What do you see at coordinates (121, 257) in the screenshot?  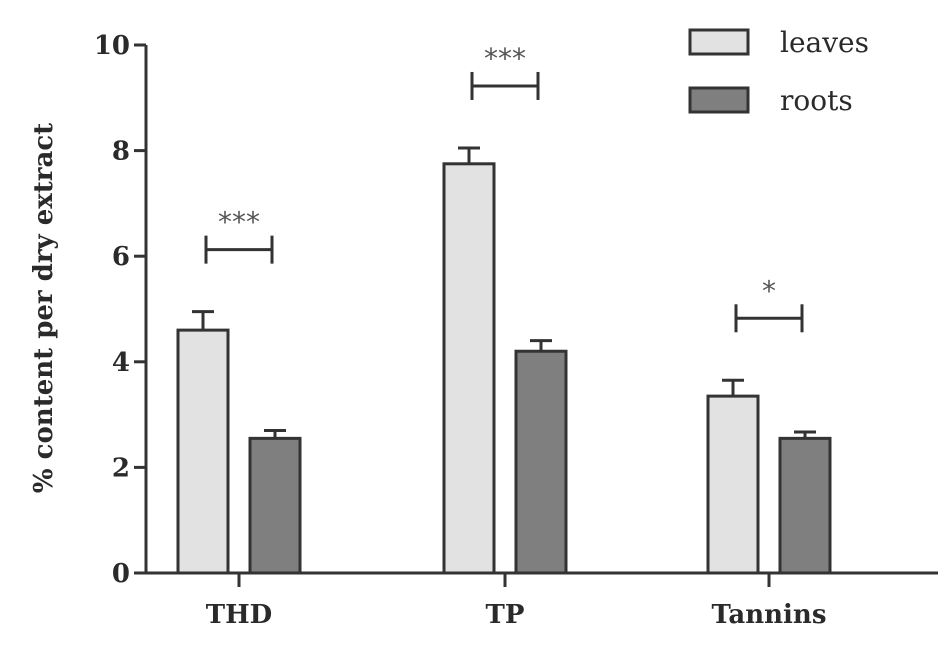 I see `y-tick-label: 6` at bounding box center [121, 257].